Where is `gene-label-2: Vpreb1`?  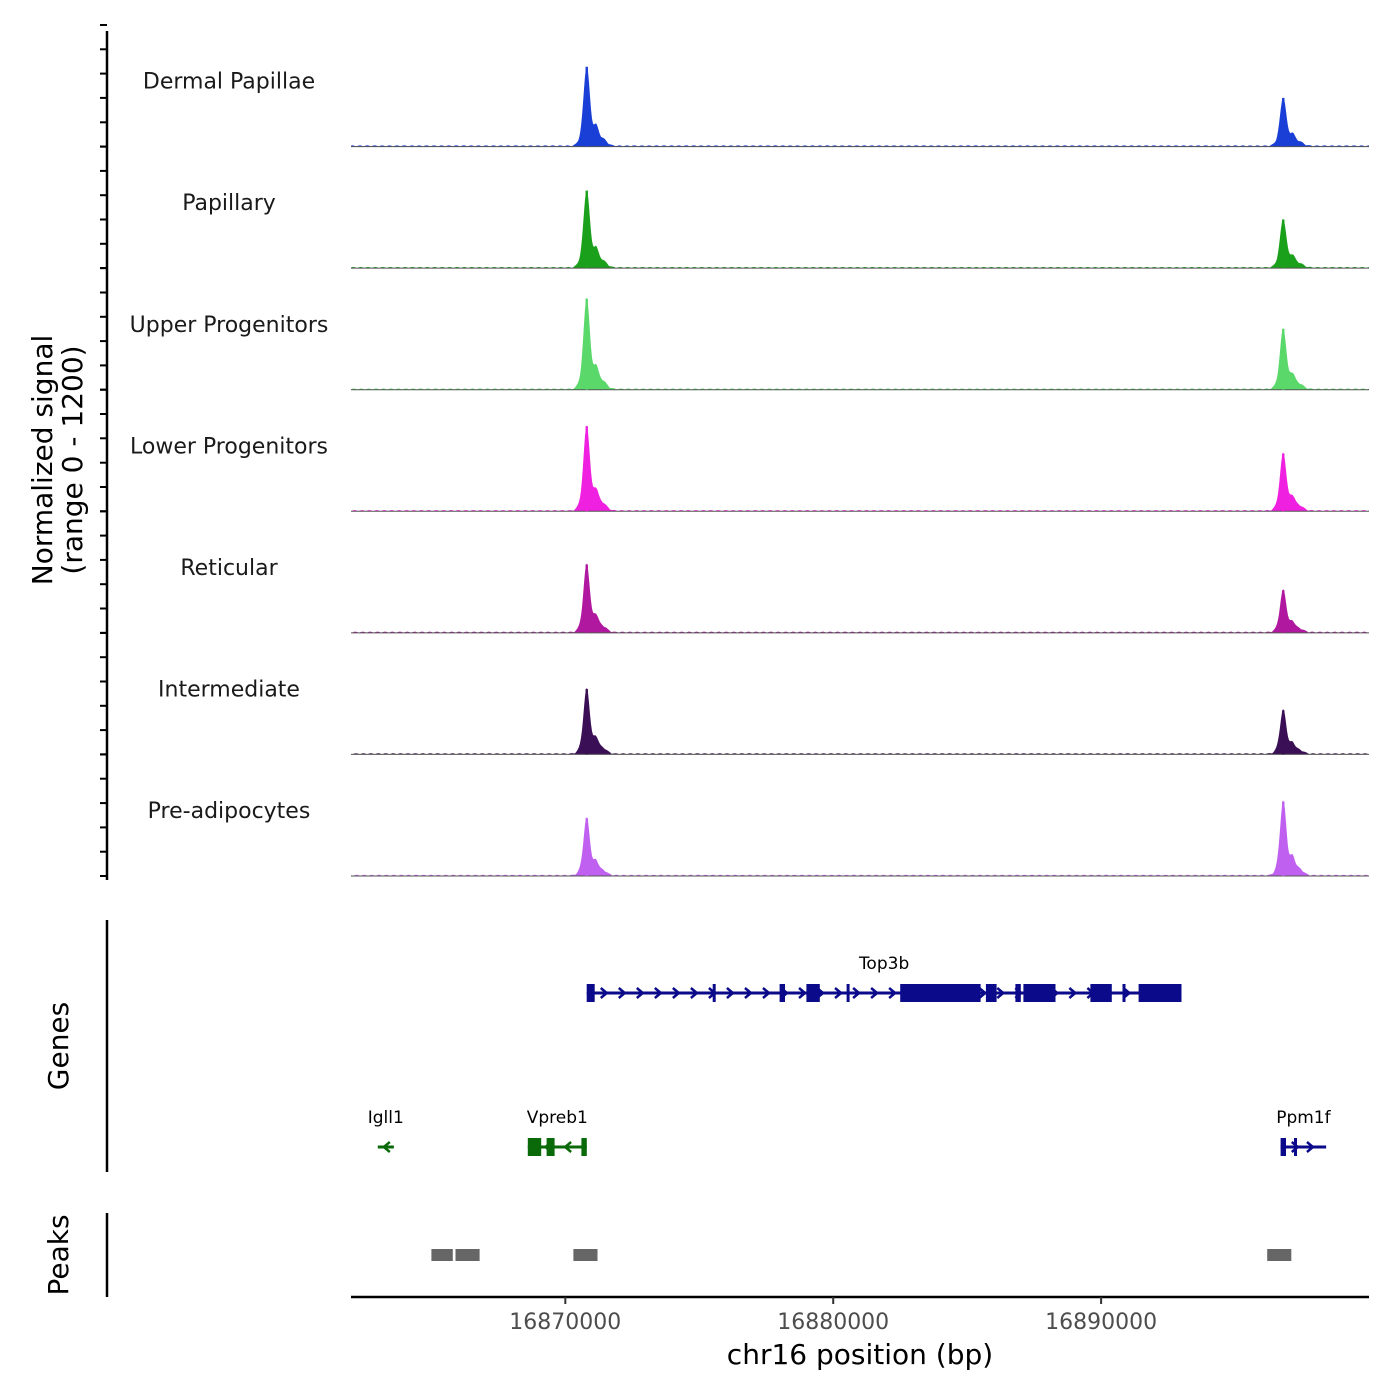
gene-label-2: Vpreb1 is located at coordinates (557, 1118).